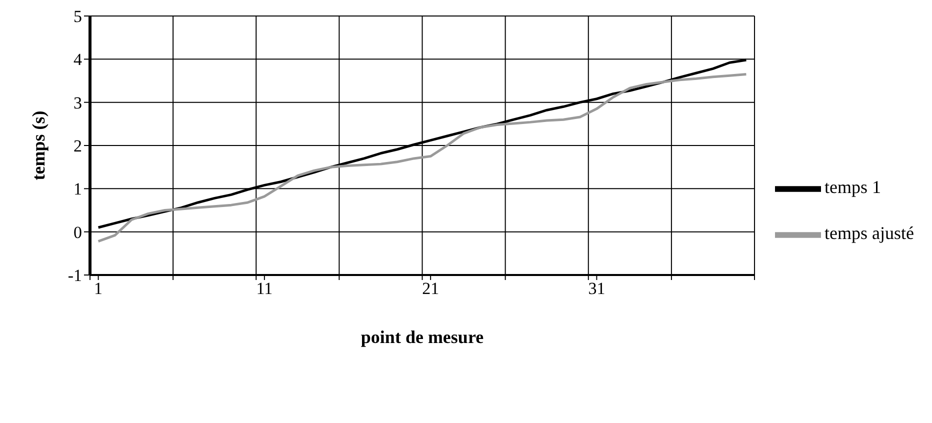 The width and height of the screenshot is (932, 423). Describe the element at coordinates (597, 288) in the screenshot. I see `x-tick-label: 31` at that location.